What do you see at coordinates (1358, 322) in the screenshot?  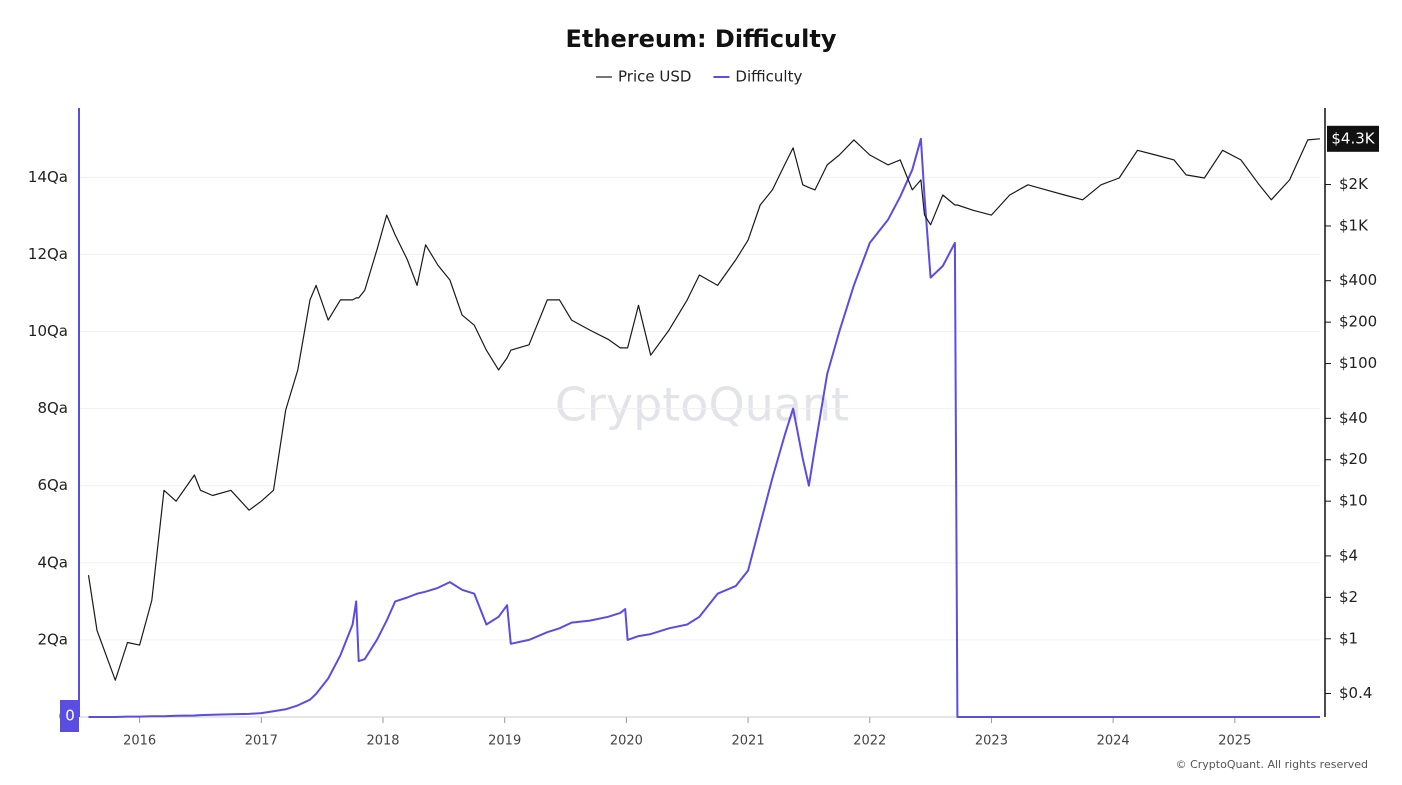 I see `y2-tick-label: $200` at bounding box center [1358, 322].